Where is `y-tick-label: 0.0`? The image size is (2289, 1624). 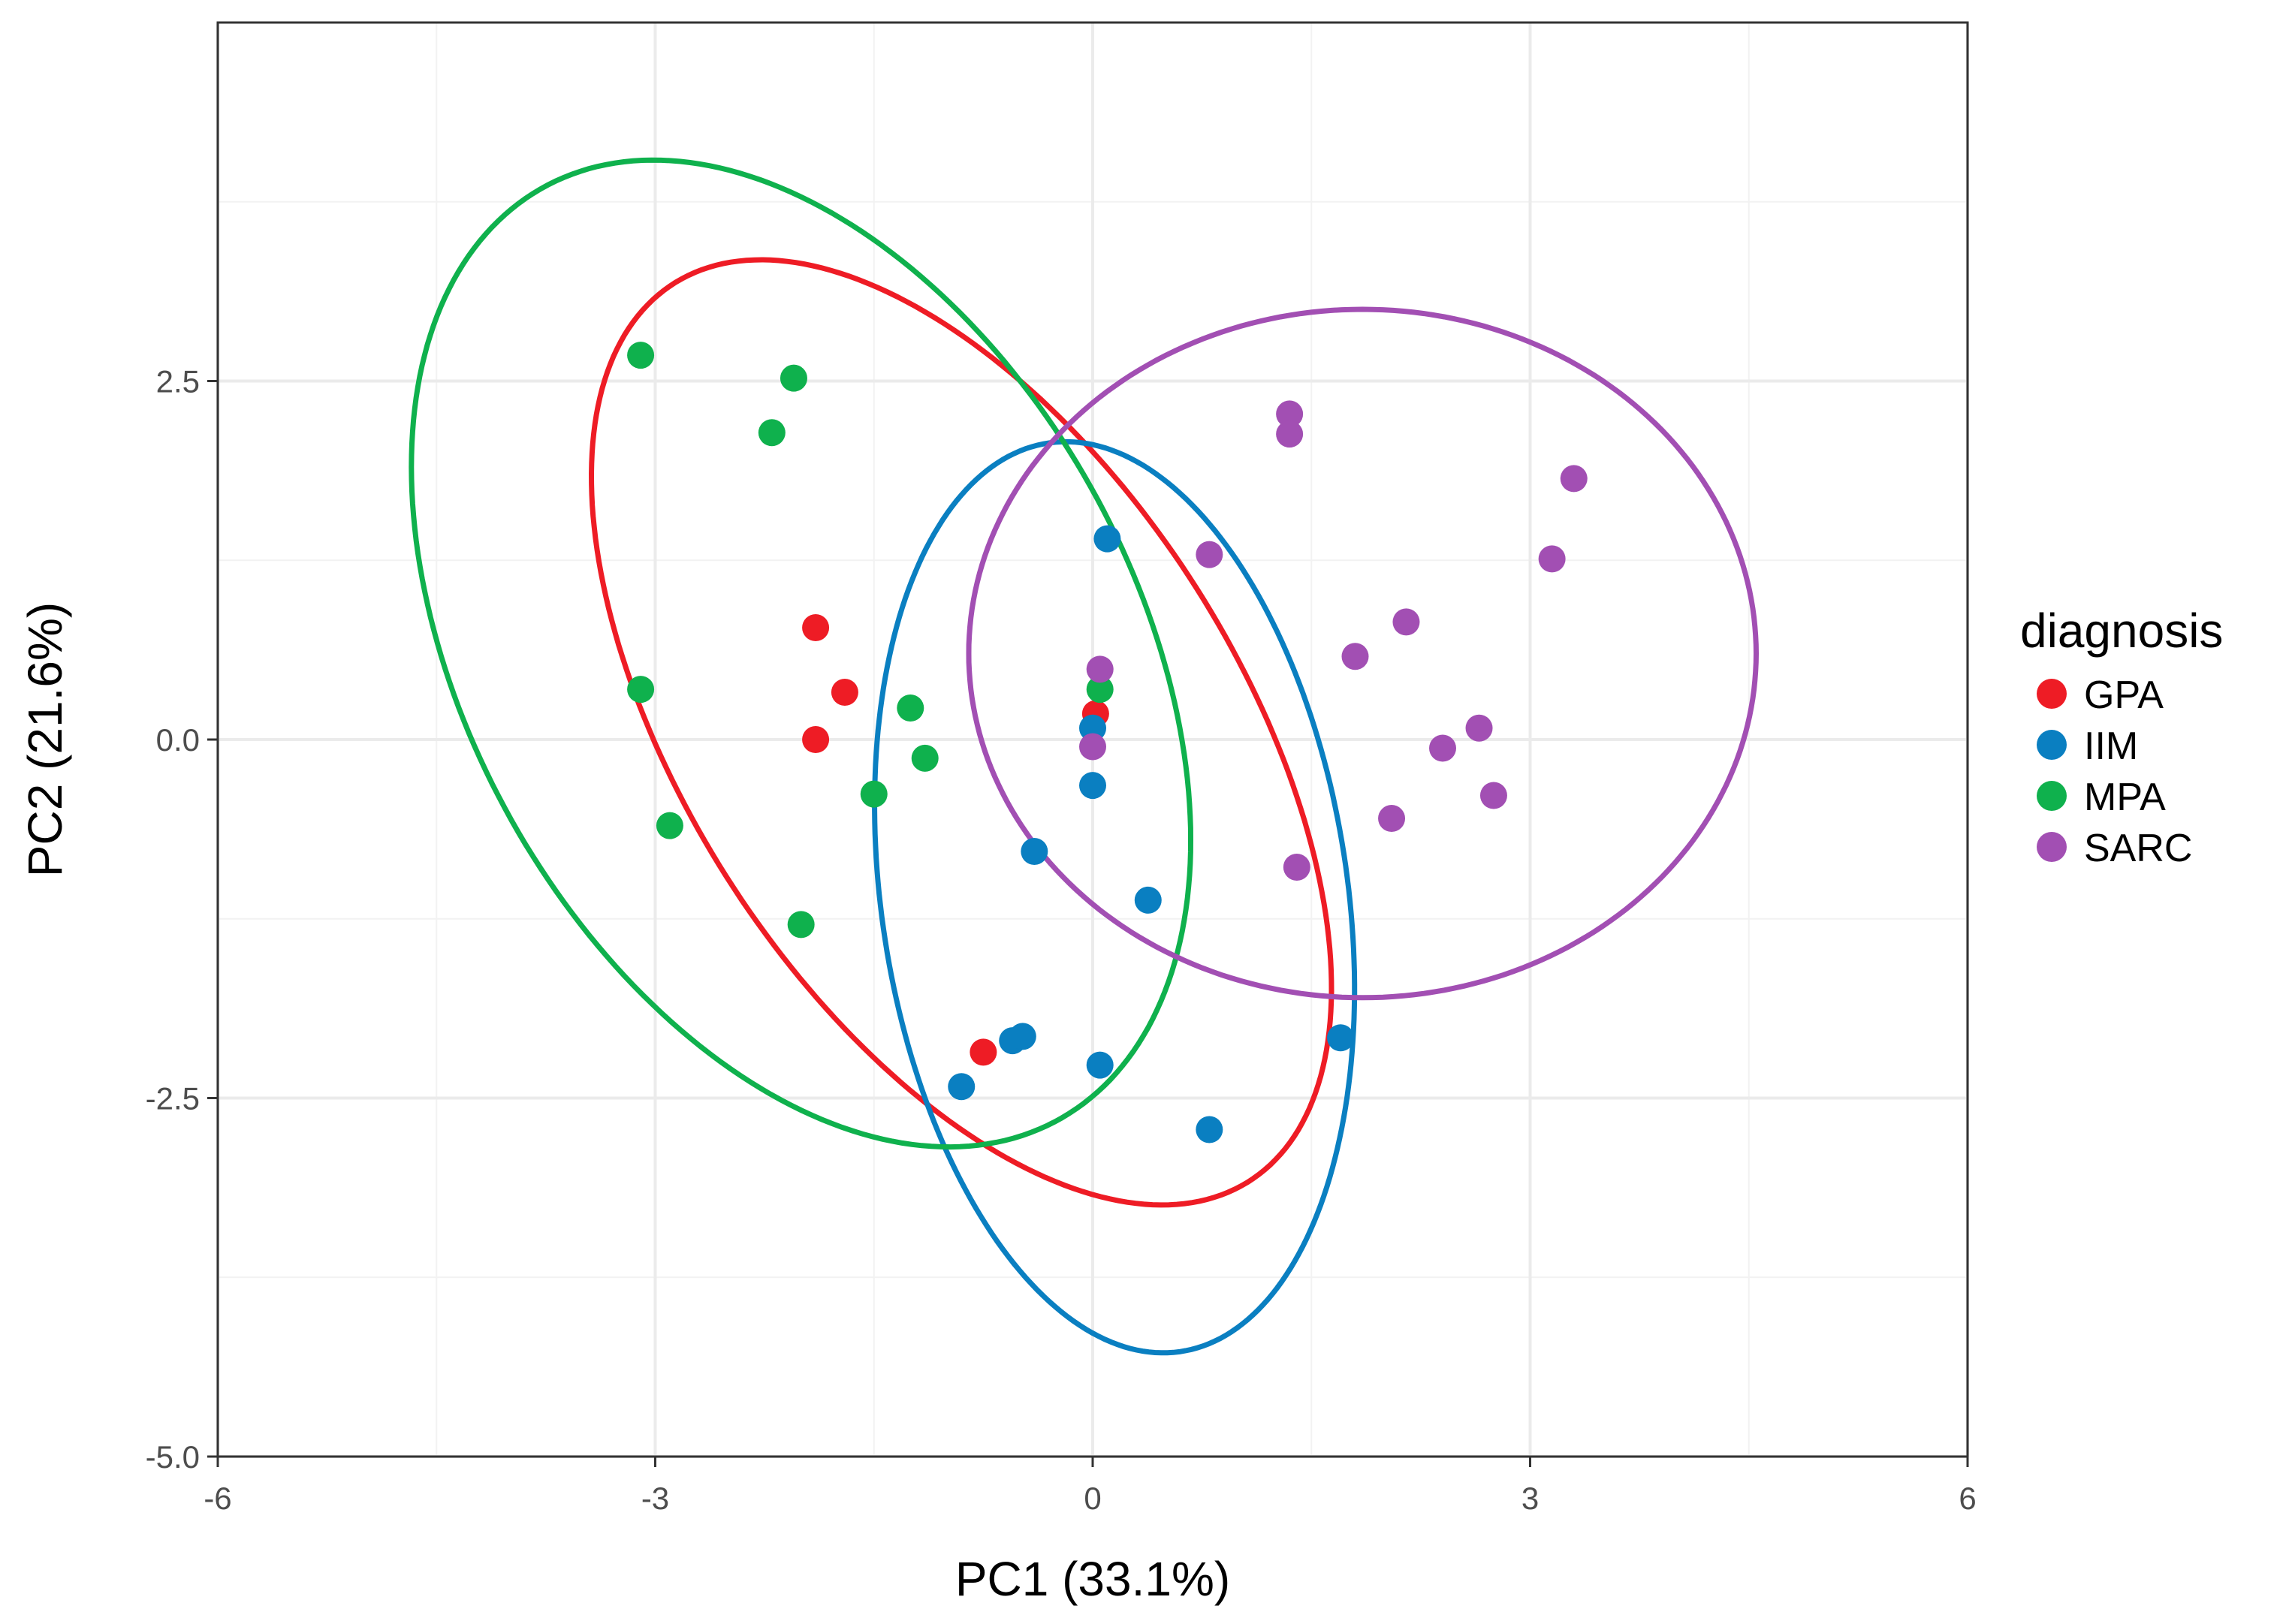
y-tick-label: 0.0 is located at coordinates (178, 740).